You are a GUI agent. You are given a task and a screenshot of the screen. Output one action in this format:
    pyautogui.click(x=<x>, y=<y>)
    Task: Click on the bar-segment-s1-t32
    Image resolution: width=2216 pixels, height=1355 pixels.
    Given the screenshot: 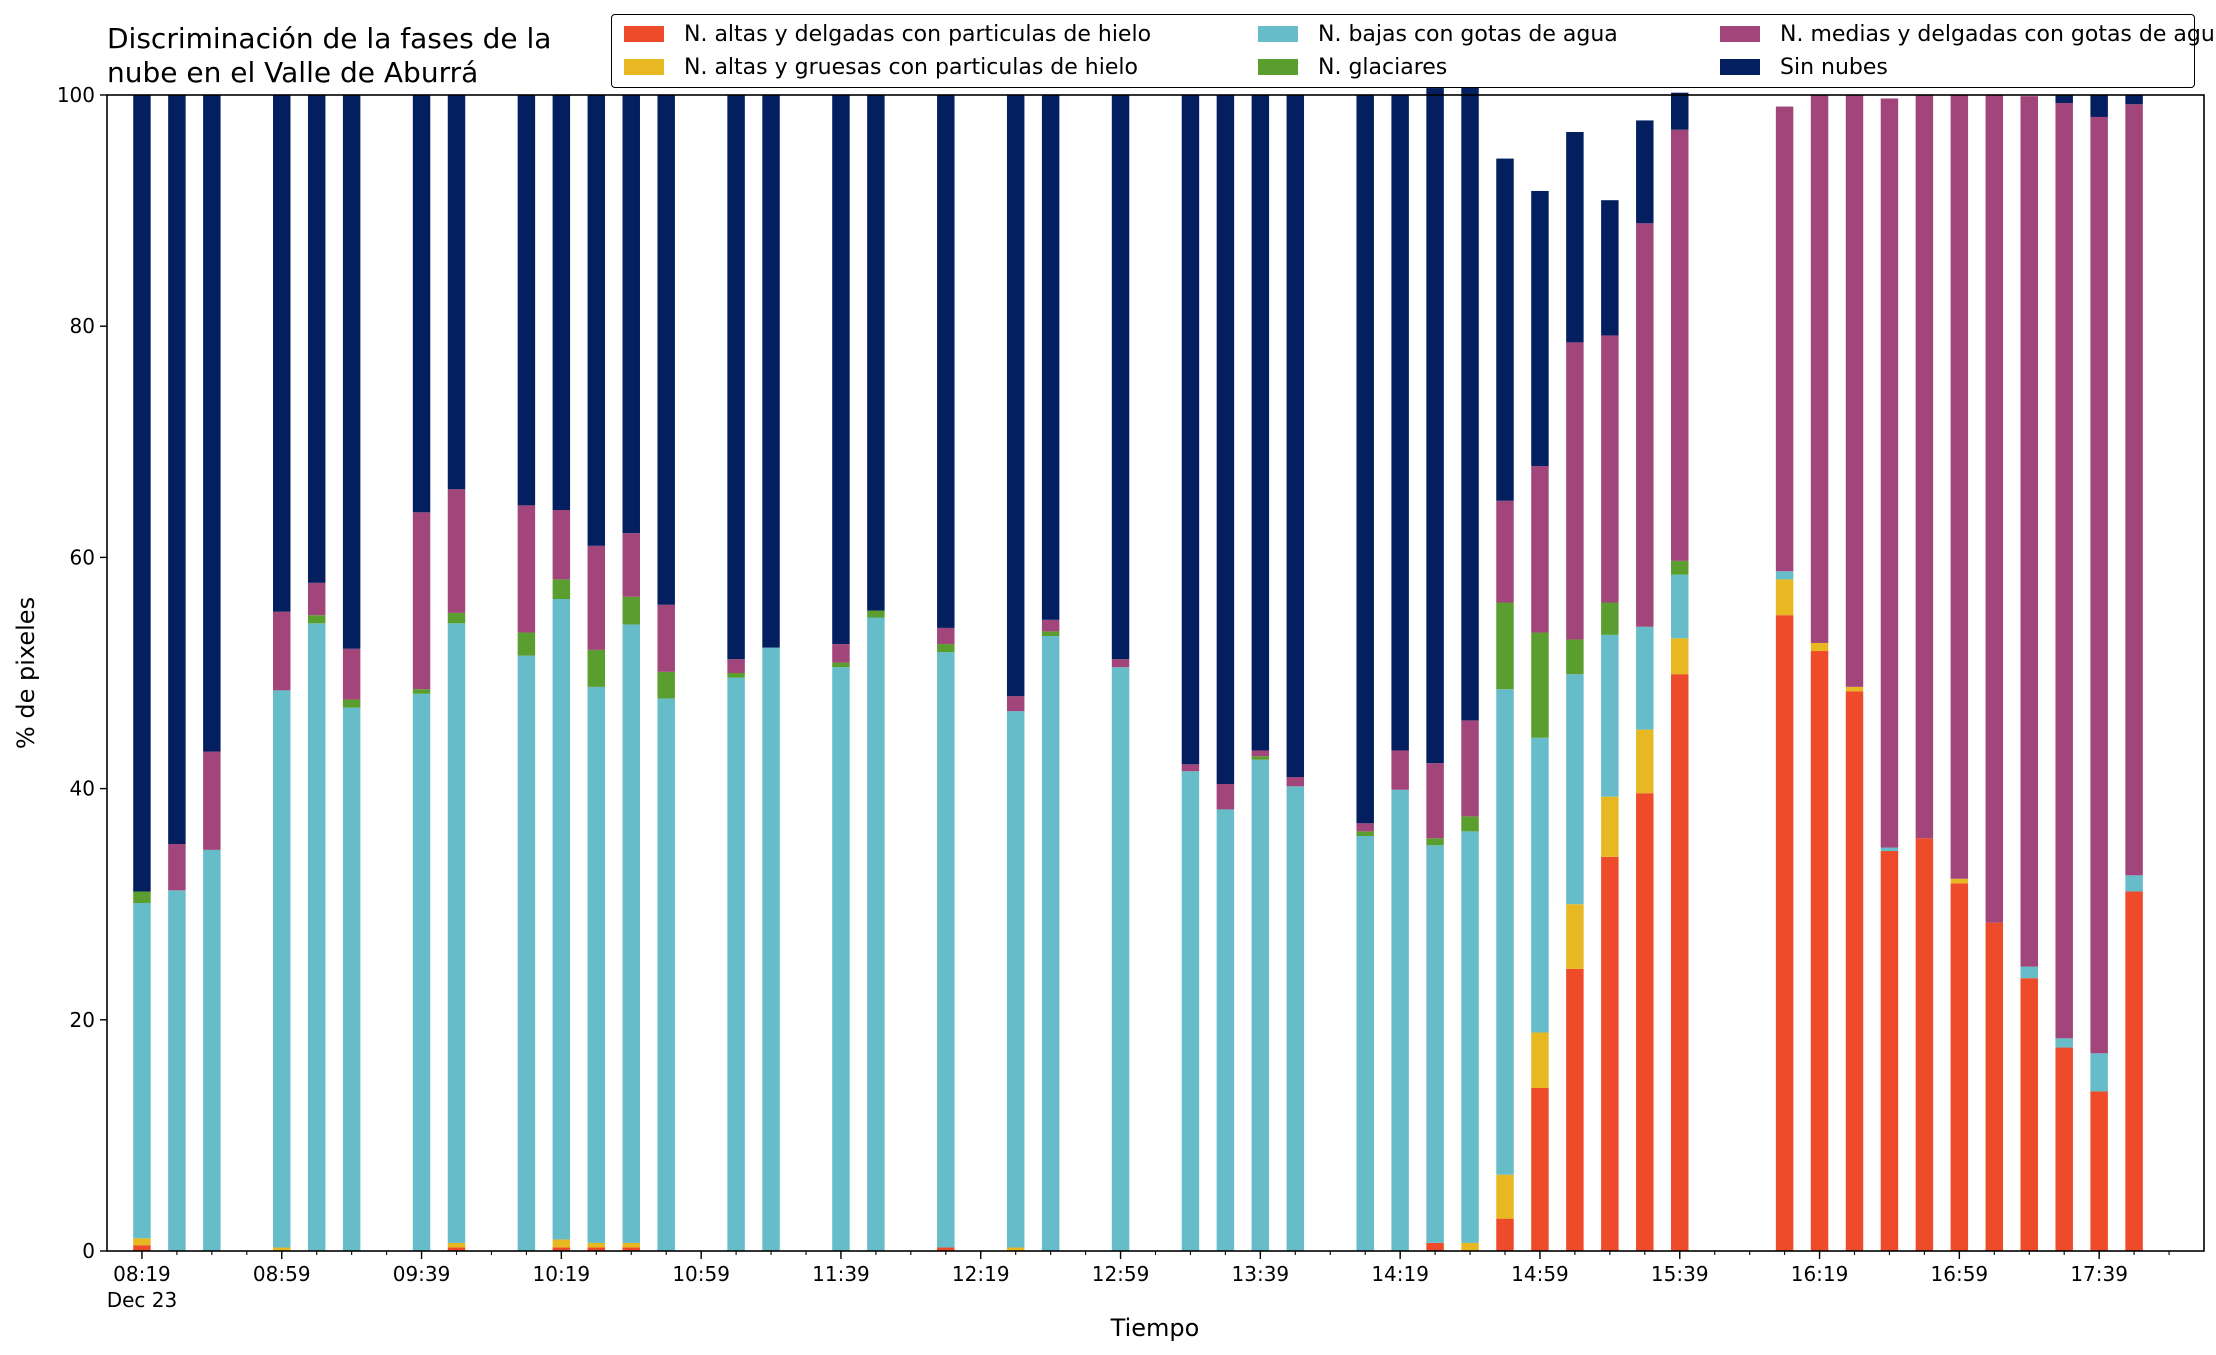 What is the action you would take?
    pyautogui.click(x=1610, y=826)
    